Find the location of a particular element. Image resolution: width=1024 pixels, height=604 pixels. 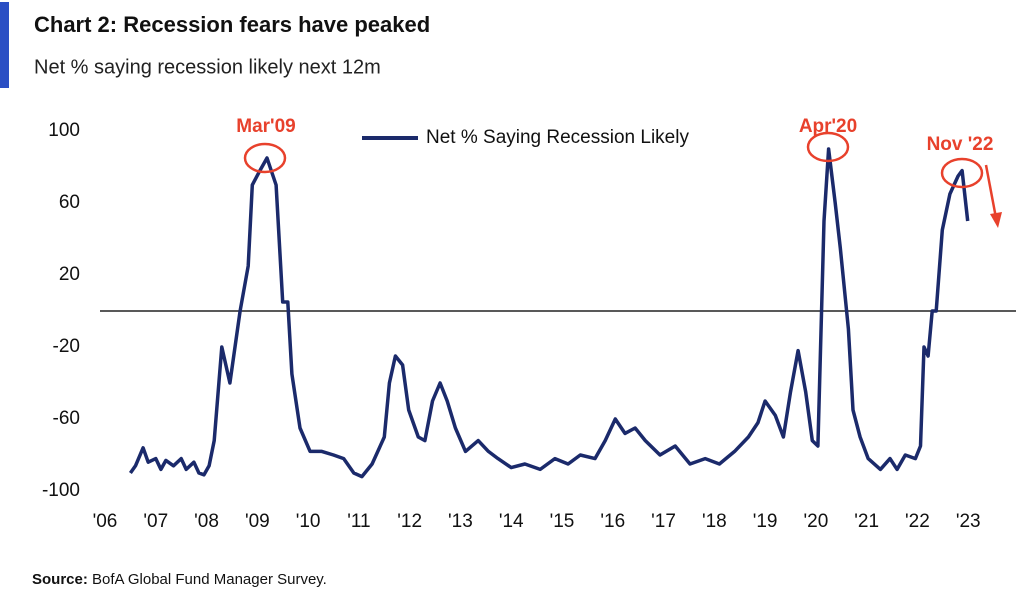

y-tick-label: -100 is located at coordinates (61, 490).